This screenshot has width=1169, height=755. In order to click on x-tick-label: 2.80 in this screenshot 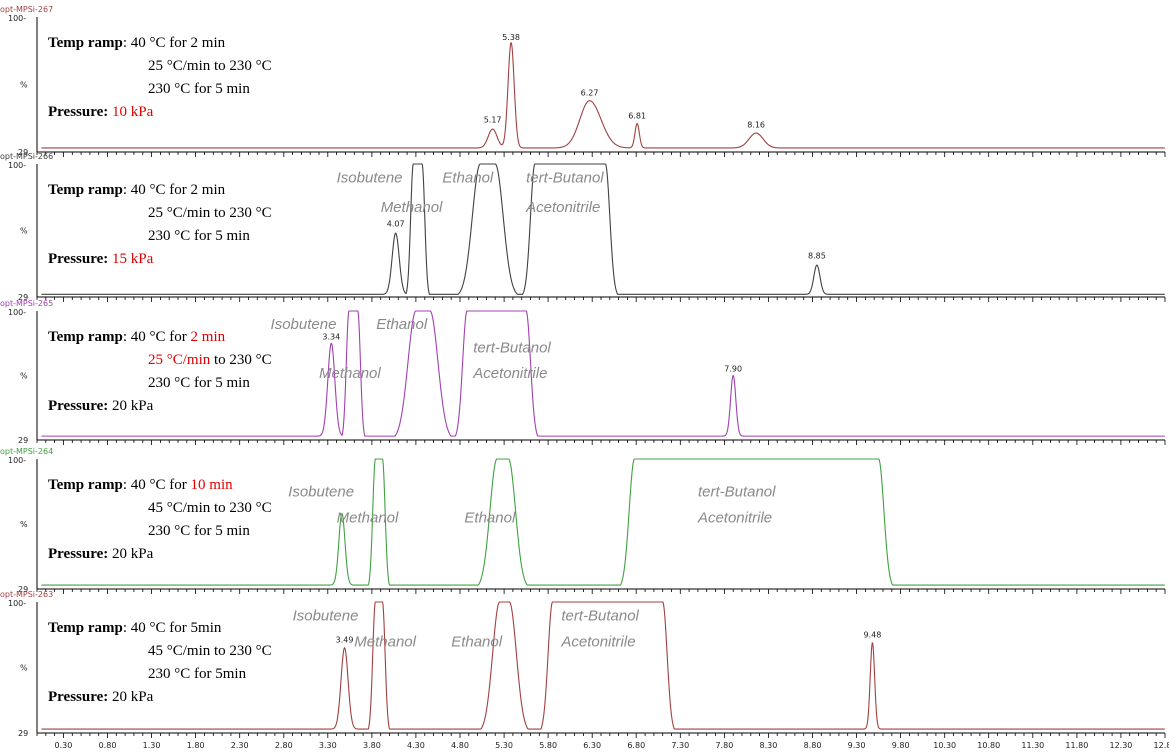, I will do `click(284, 745)`.